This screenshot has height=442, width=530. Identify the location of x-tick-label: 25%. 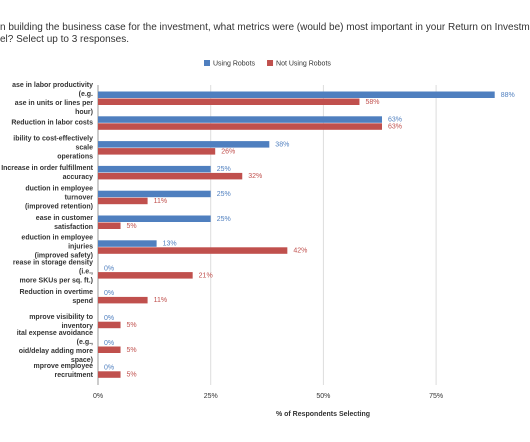
(211, 396).